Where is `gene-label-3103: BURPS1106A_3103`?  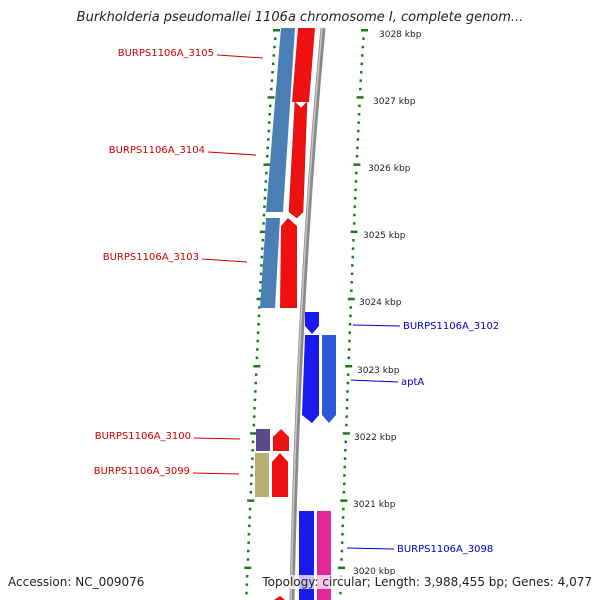
gene-label-3103: BURPS1106A_3103 is located at coordinates (151, 257).